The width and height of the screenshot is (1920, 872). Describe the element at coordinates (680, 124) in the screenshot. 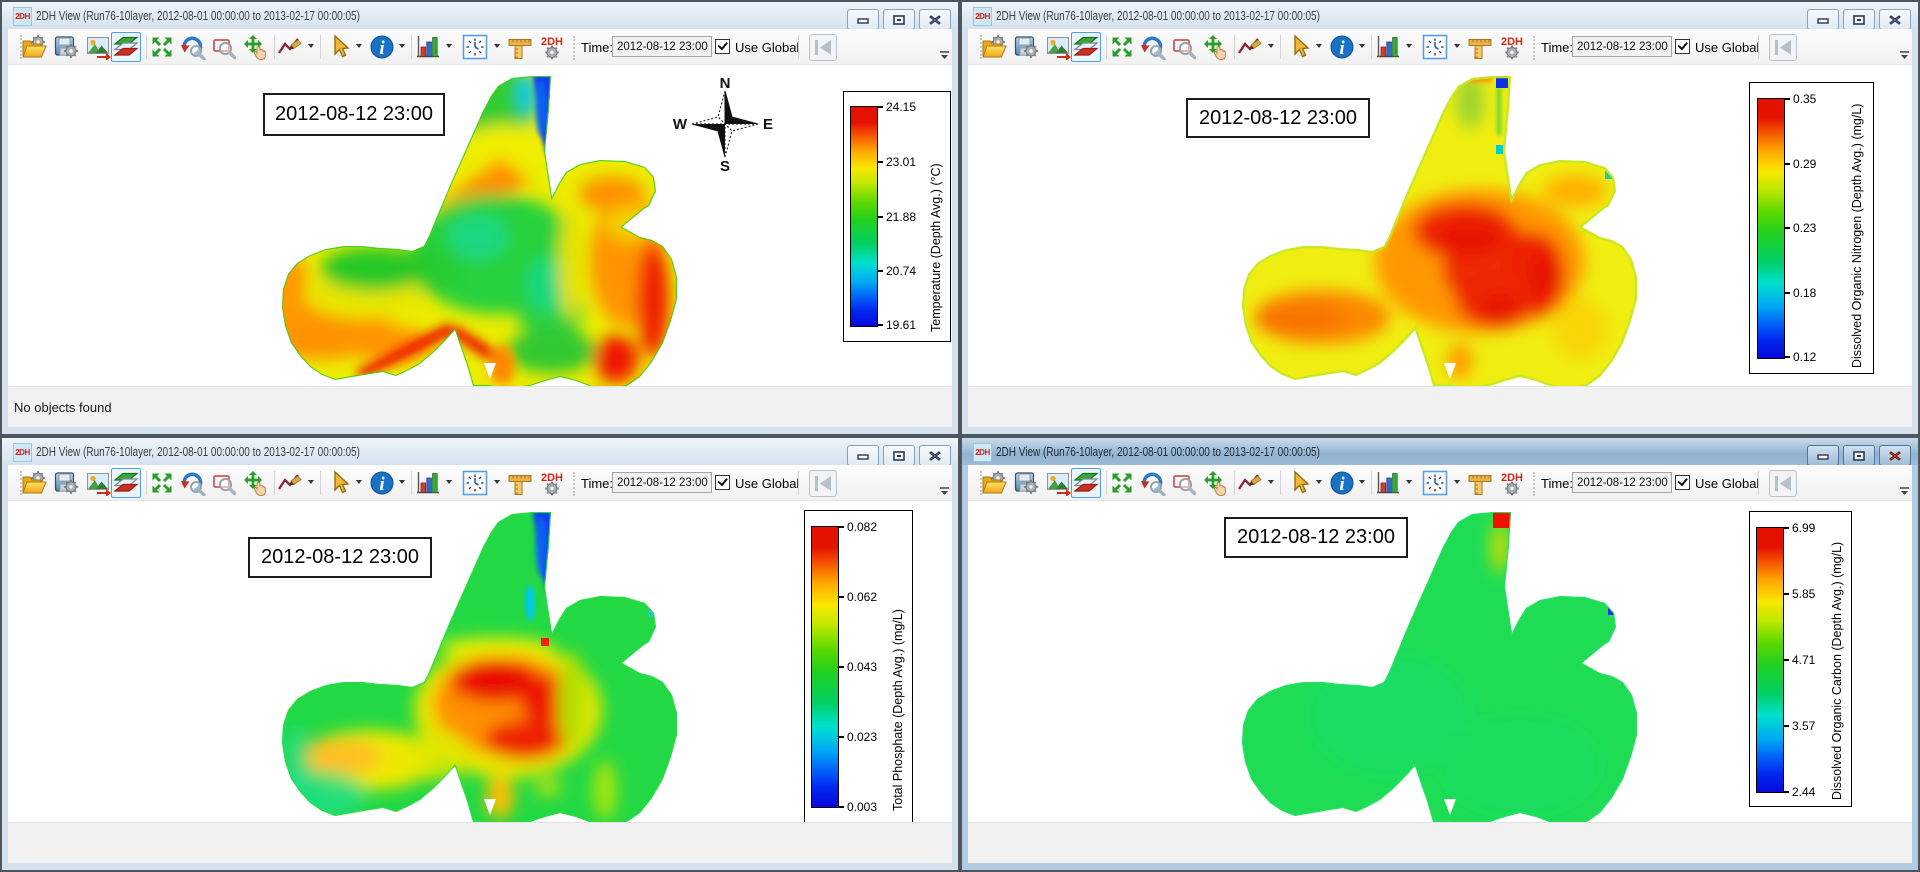

I see `svg-text: W` at that location.